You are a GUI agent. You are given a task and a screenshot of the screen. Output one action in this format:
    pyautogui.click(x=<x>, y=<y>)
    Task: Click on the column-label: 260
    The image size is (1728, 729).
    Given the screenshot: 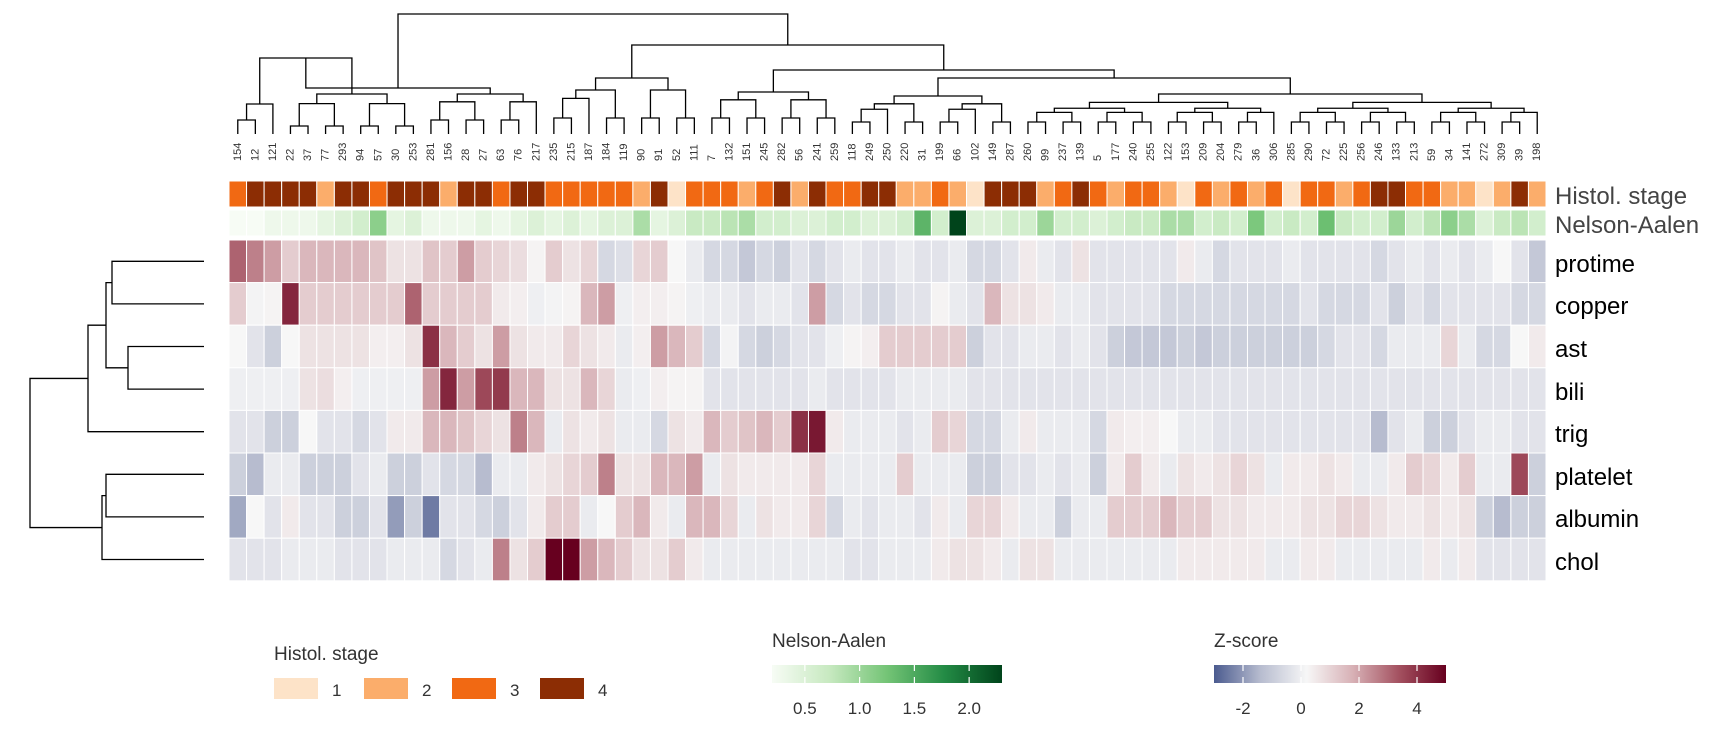 What is the action you would take?
    pyautogui.click(x=1028, y=152)
    